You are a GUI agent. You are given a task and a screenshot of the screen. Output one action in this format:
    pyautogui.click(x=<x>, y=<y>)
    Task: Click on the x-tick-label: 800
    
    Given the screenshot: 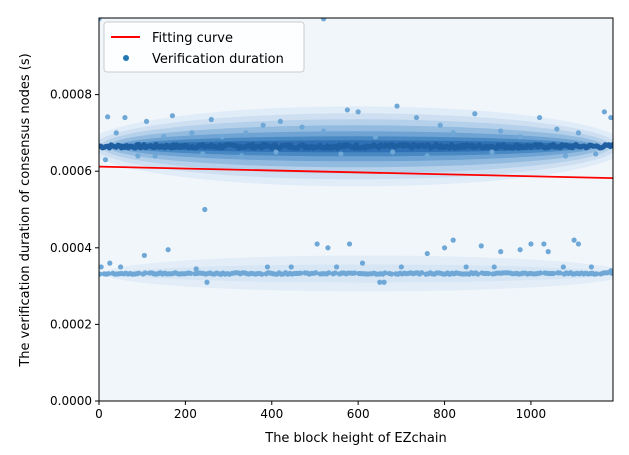 What is the action you would take?
    pyautogui.click(x=444, y=414)
    